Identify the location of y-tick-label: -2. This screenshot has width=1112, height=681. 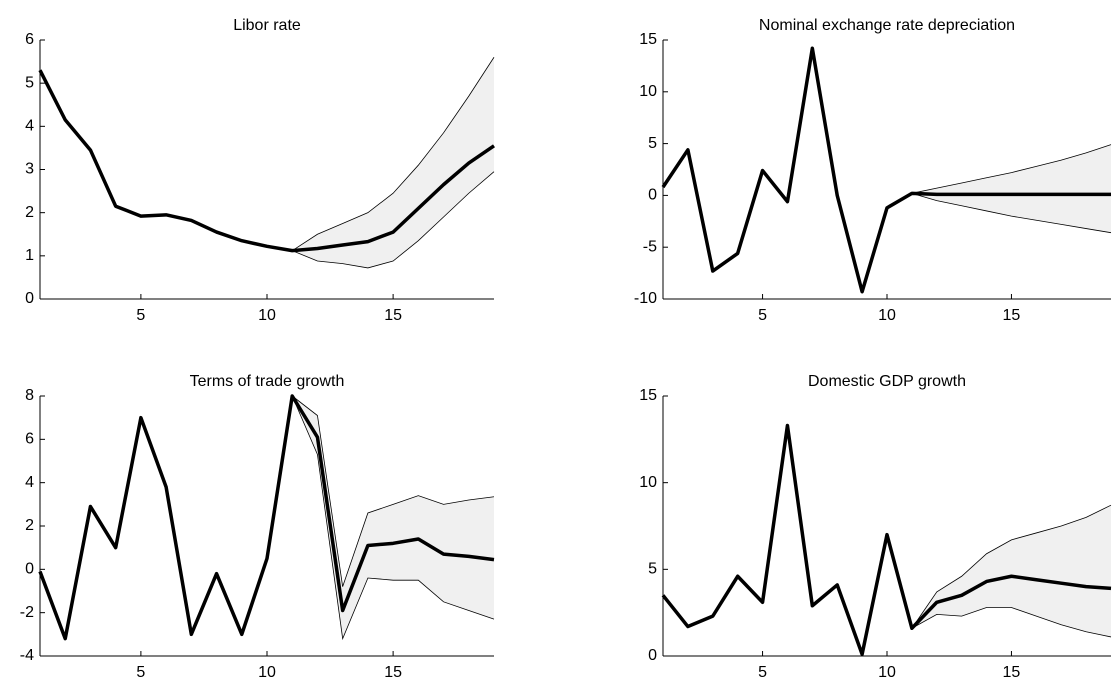
(27, 612).